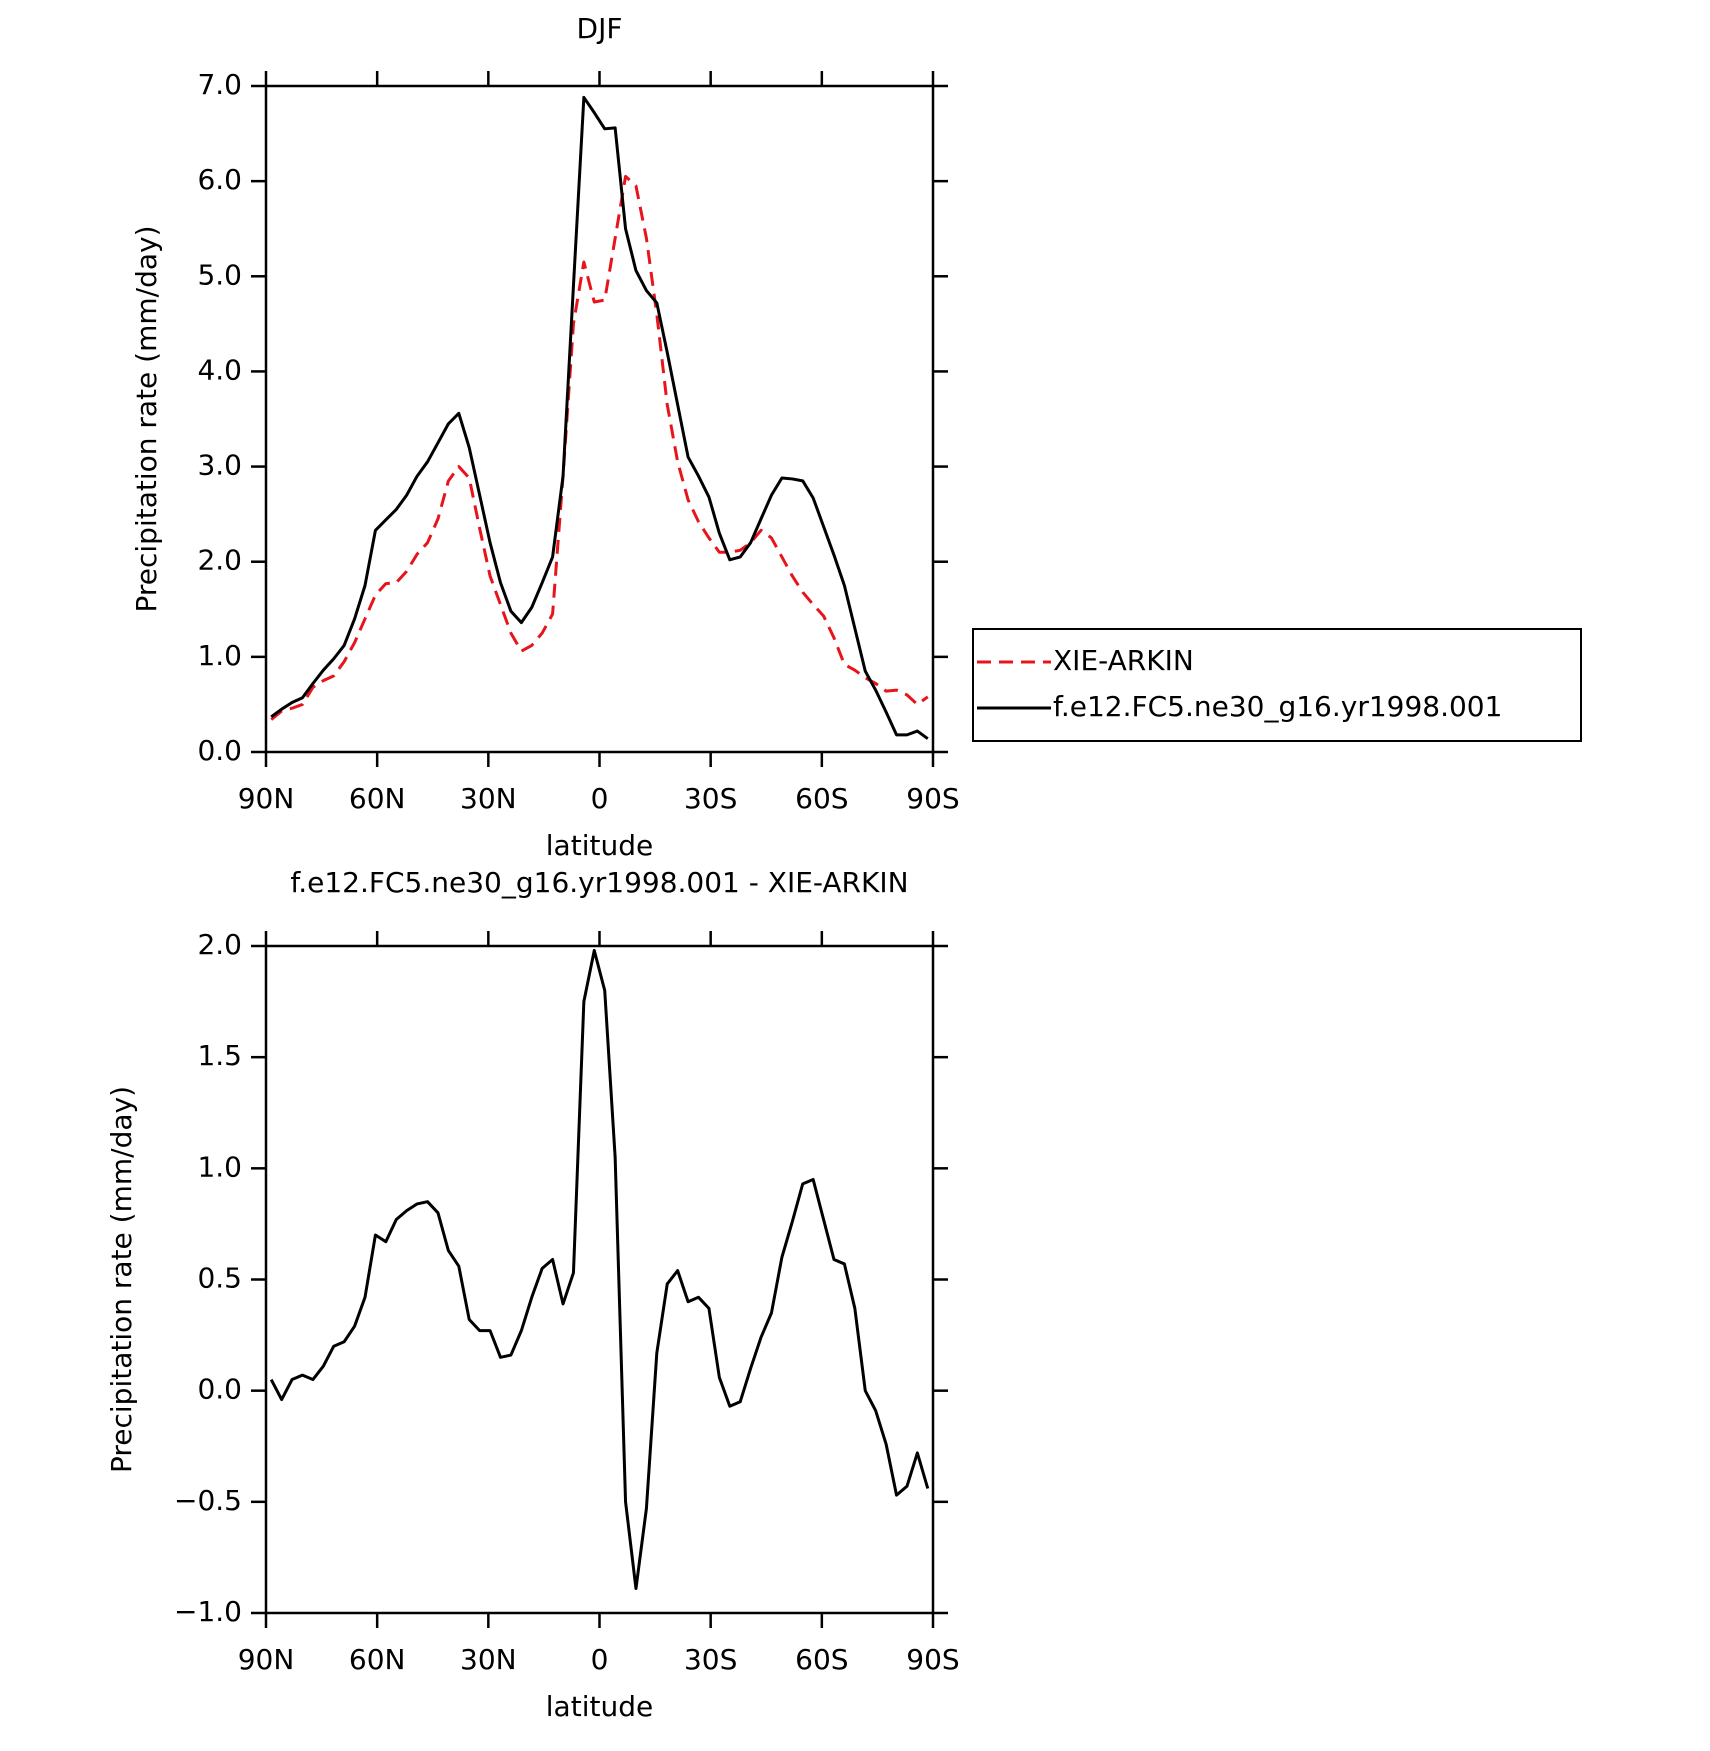  I want to click on legend-box, so click(1277, 685).